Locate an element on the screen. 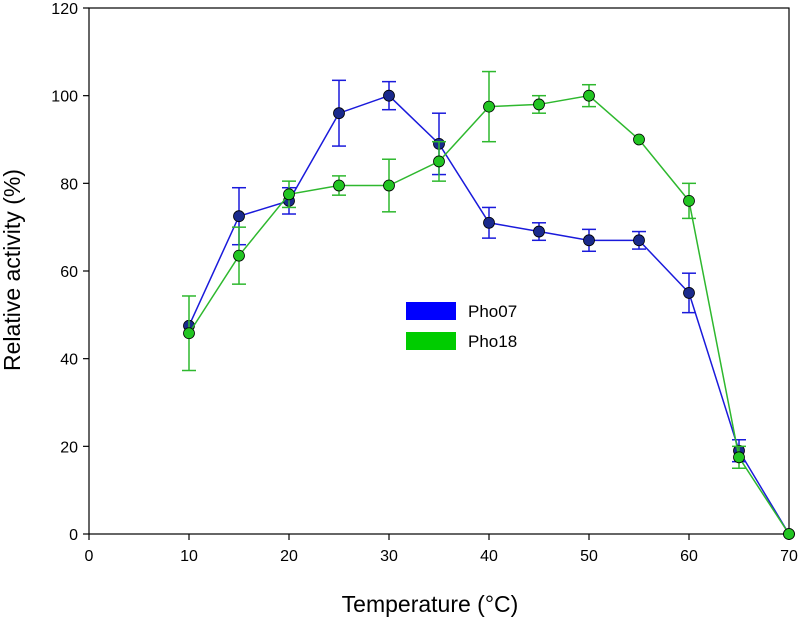 The height and width of the screenshot is (624, 800). y-tick-label: 40 is located at coordinates (69, 360).